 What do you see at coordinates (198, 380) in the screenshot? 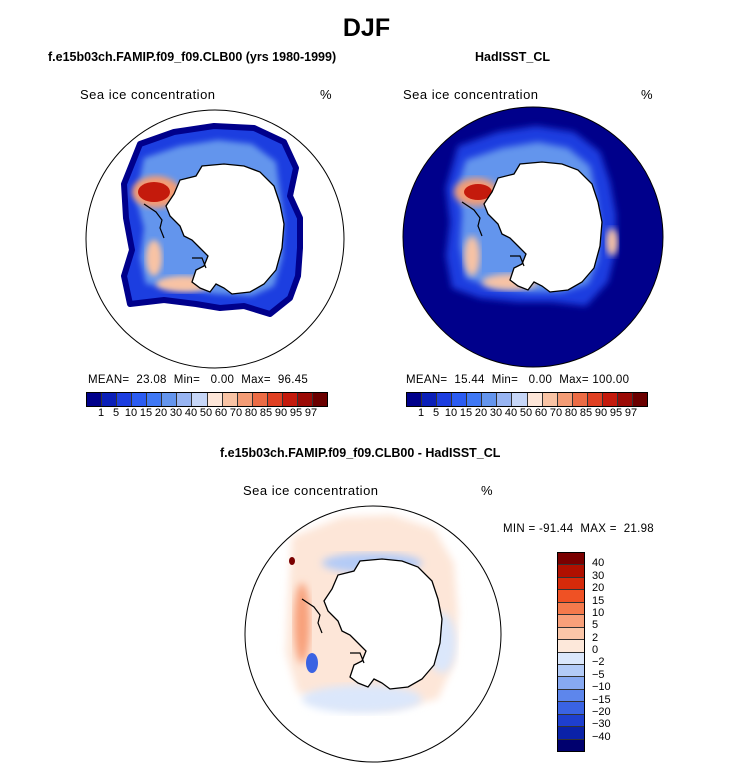
I see `panel1-stats: MEAN= 23.08 Min= 0.00 Max= 96.45` at bounding box center [198, 380].